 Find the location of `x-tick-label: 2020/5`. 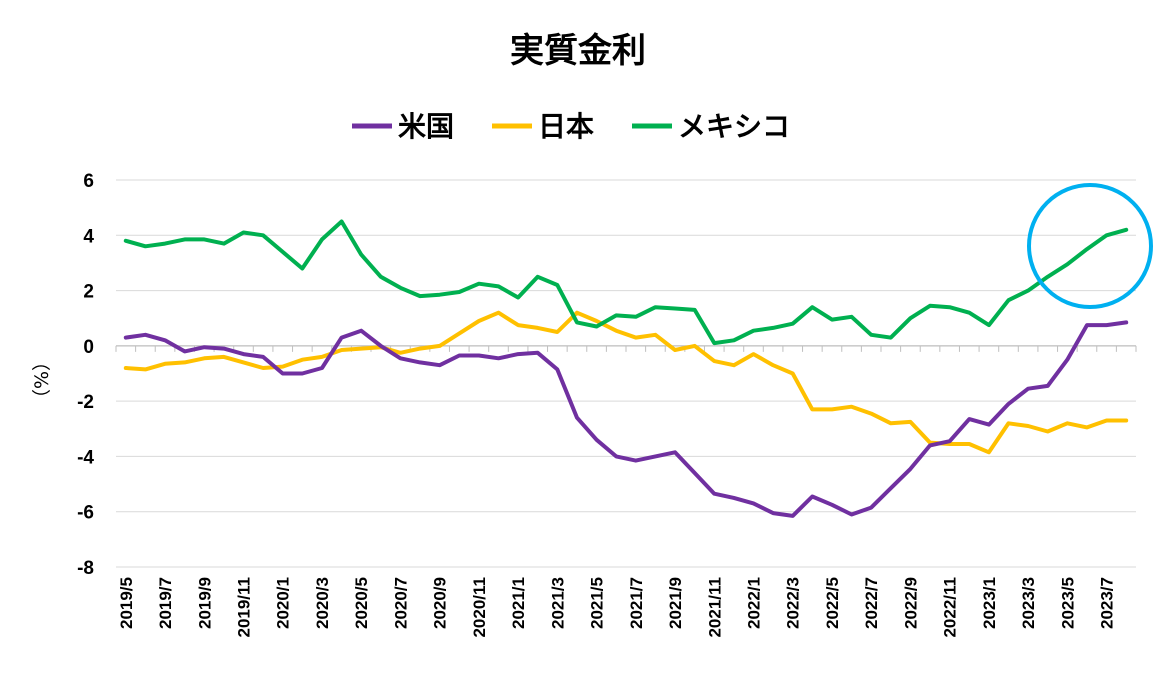

x-tick-label: 2020/5 is located at coordinates (361, 603).